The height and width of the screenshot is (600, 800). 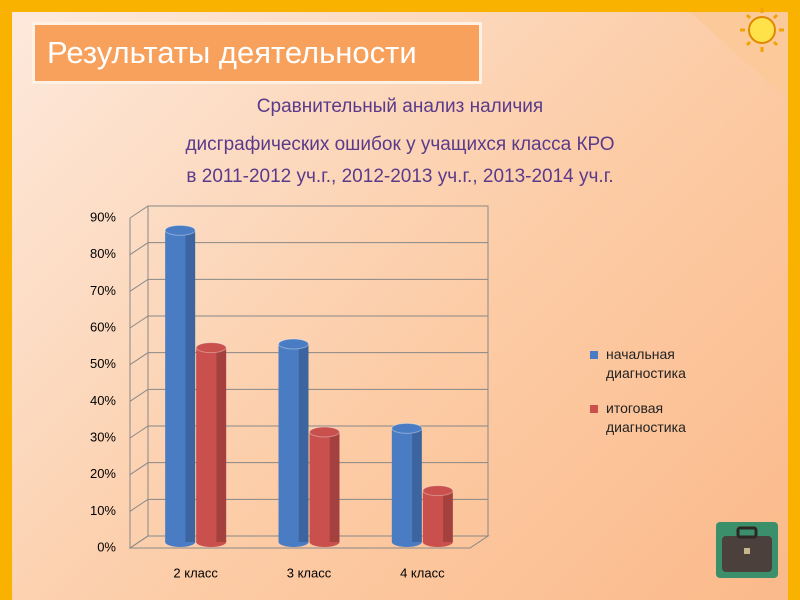 I want to click on y-tick-label: 70%, so click(x=103, y=290).